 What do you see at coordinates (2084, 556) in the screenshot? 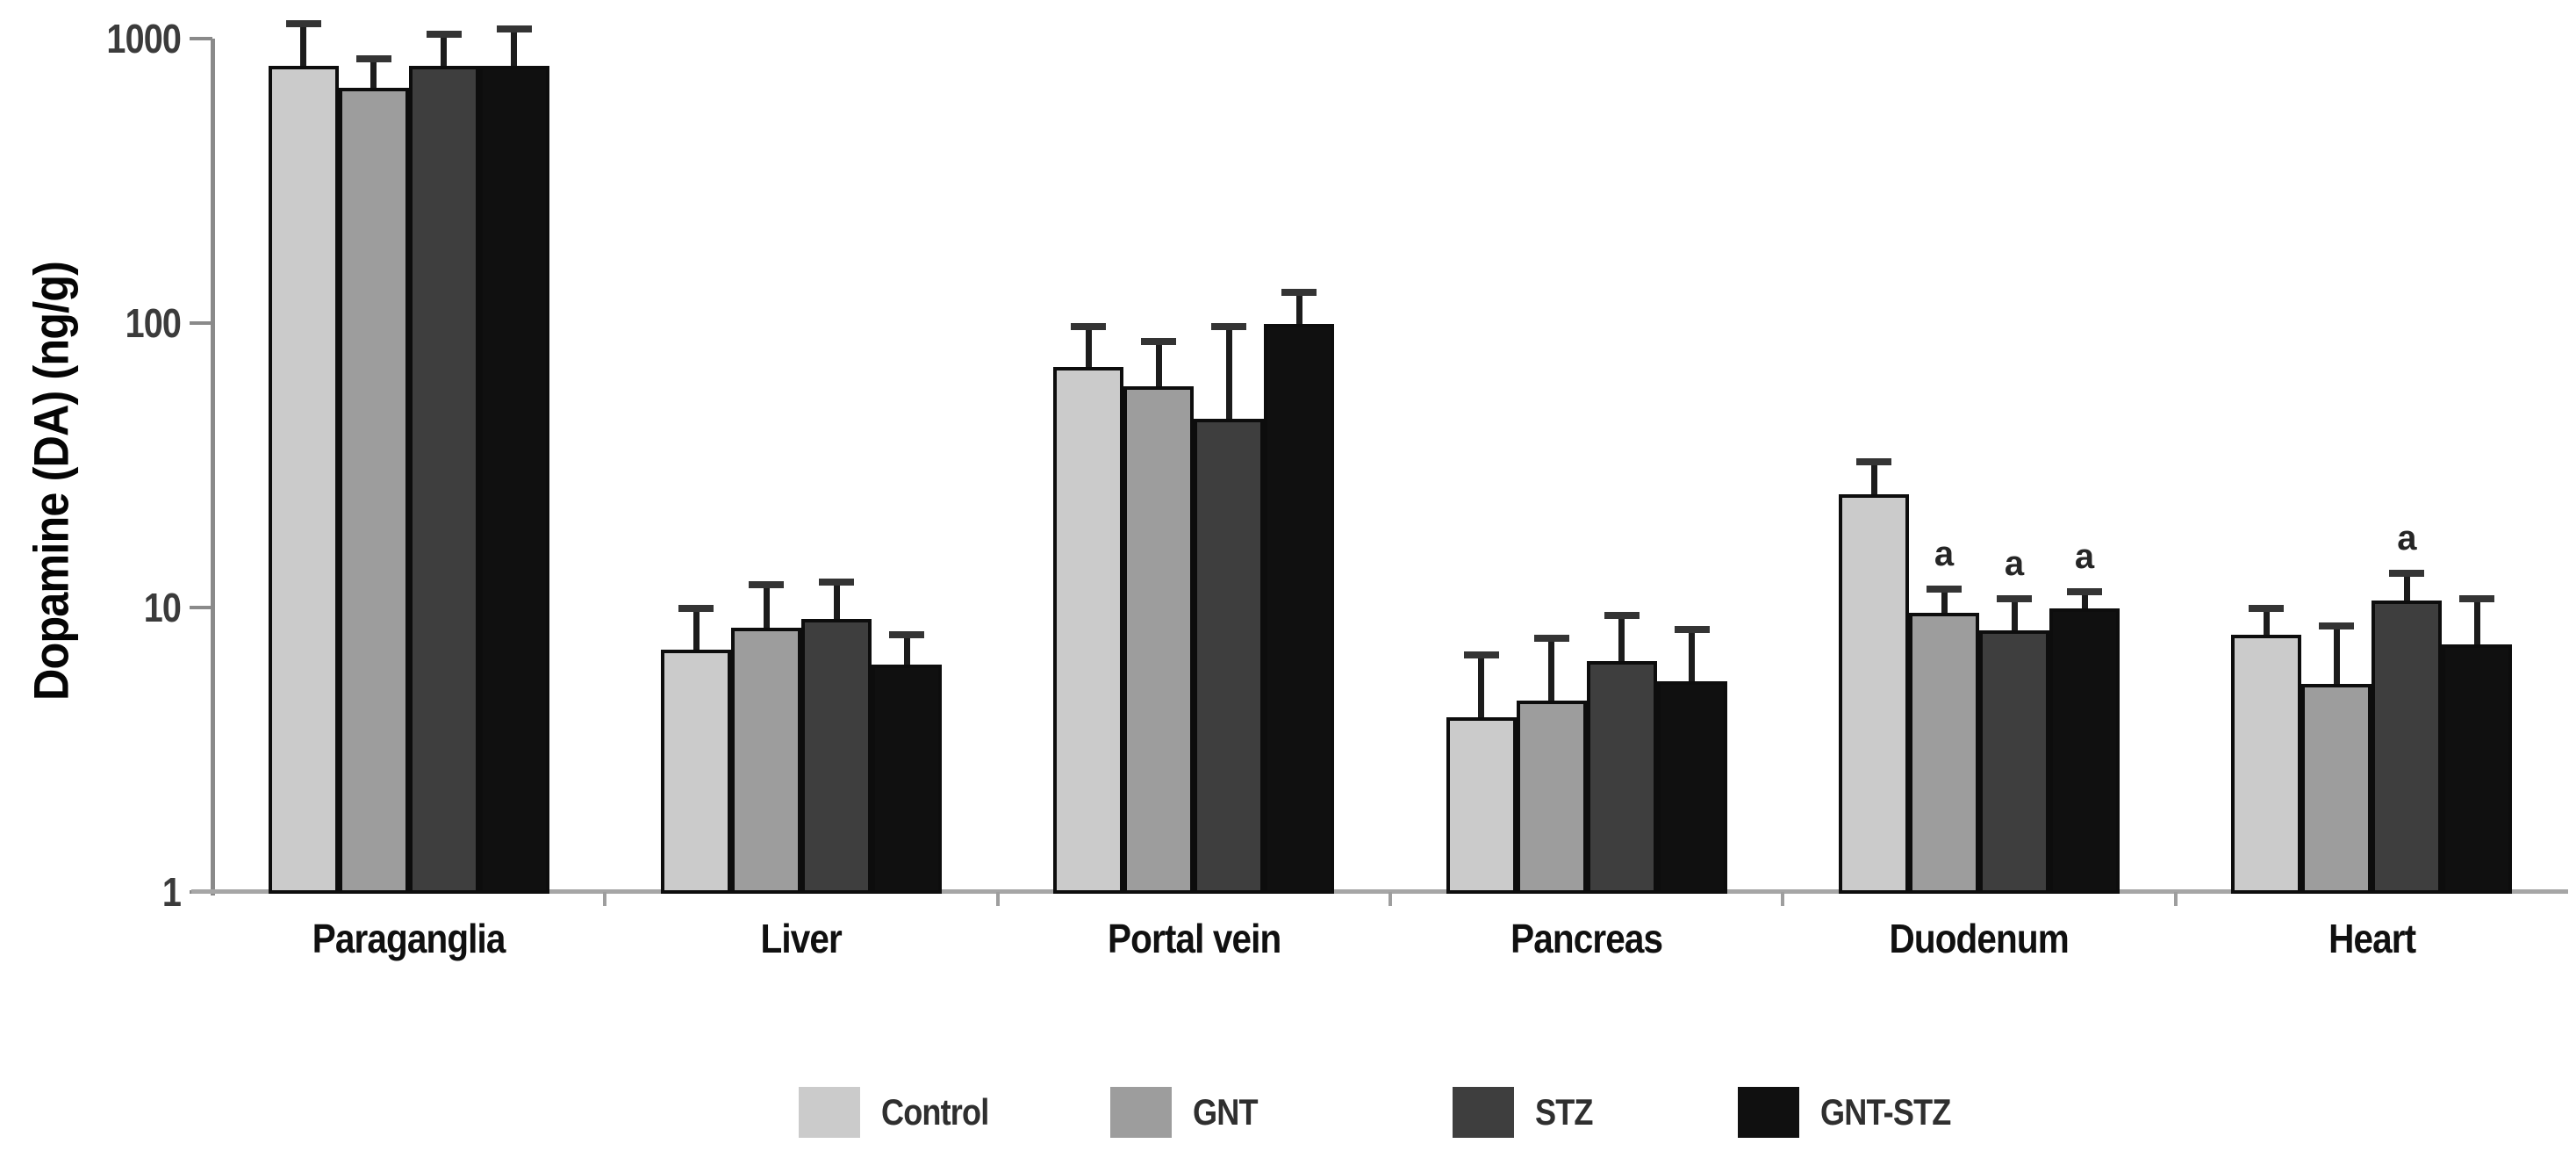
I see `significance-marker-gnt-stz-duodenum: a` at bounding box center [2084, 556].